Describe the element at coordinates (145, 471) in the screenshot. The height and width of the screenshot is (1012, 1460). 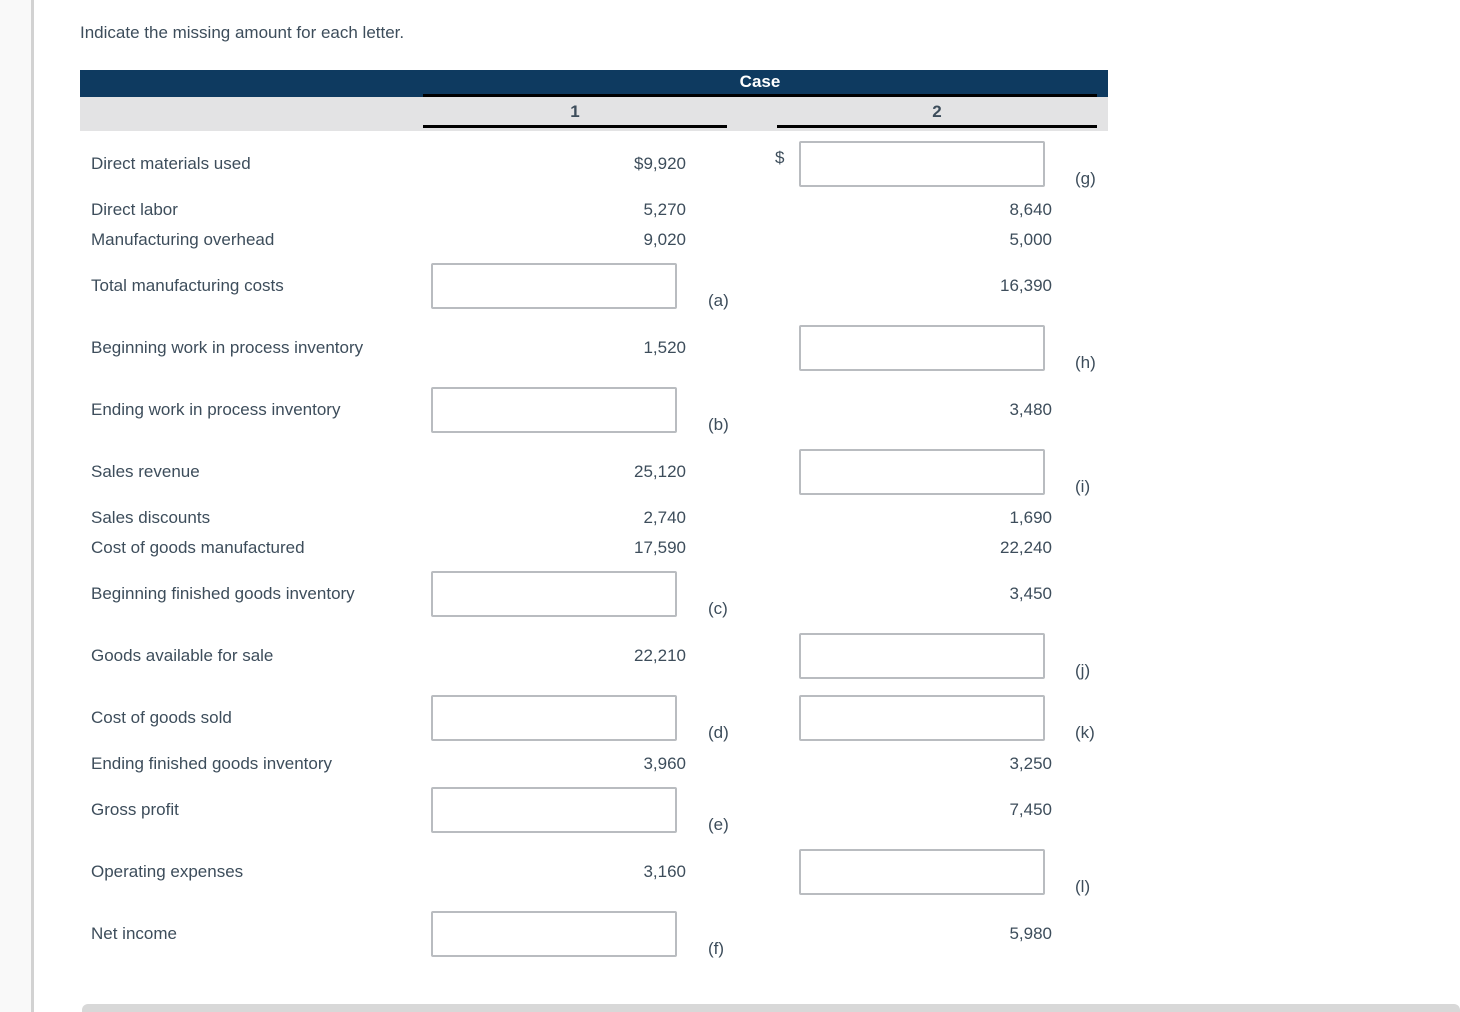
I see `row-label: Sales revenue` at that location.